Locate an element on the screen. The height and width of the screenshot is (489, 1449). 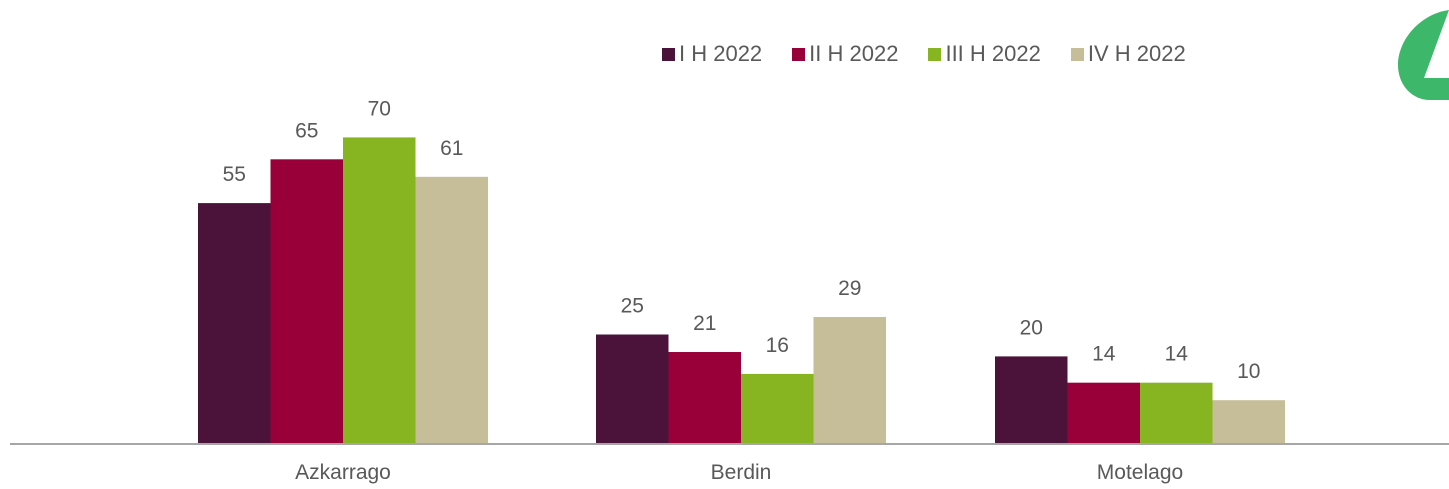
category-labels-layer: Azkarrago Berdin Motelago is located at coordinates (739, 472).